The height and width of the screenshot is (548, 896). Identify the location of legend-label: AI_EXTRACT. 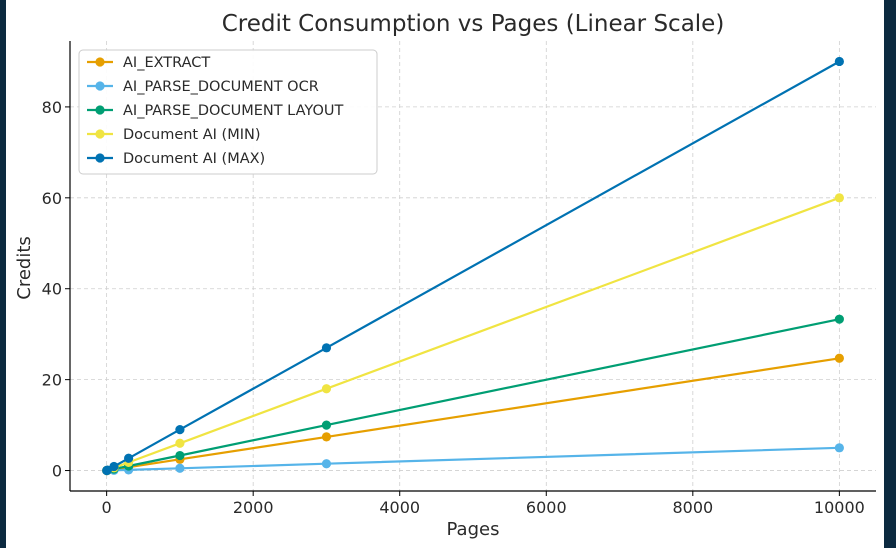
(166, 63).